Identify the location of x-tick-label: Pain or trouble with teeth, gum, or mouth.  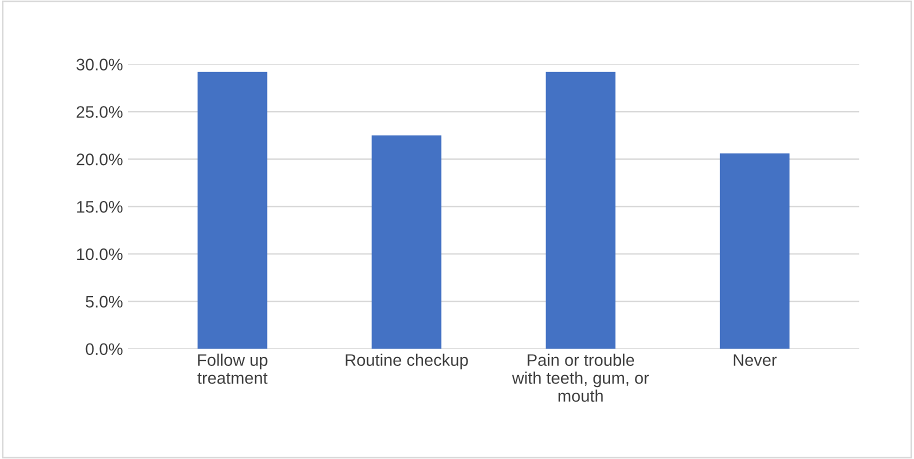
(580, 378).